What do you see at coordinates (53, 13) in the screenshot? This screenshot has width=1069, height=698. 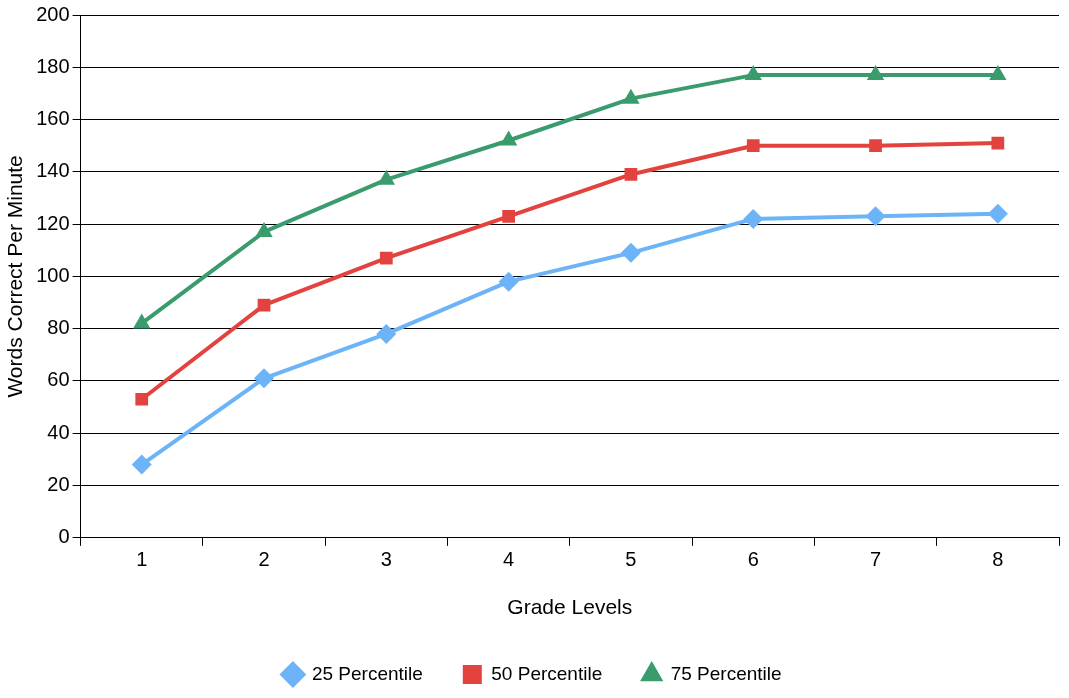 I see `y-tick-label: 200` at bounding box center [53, 13].